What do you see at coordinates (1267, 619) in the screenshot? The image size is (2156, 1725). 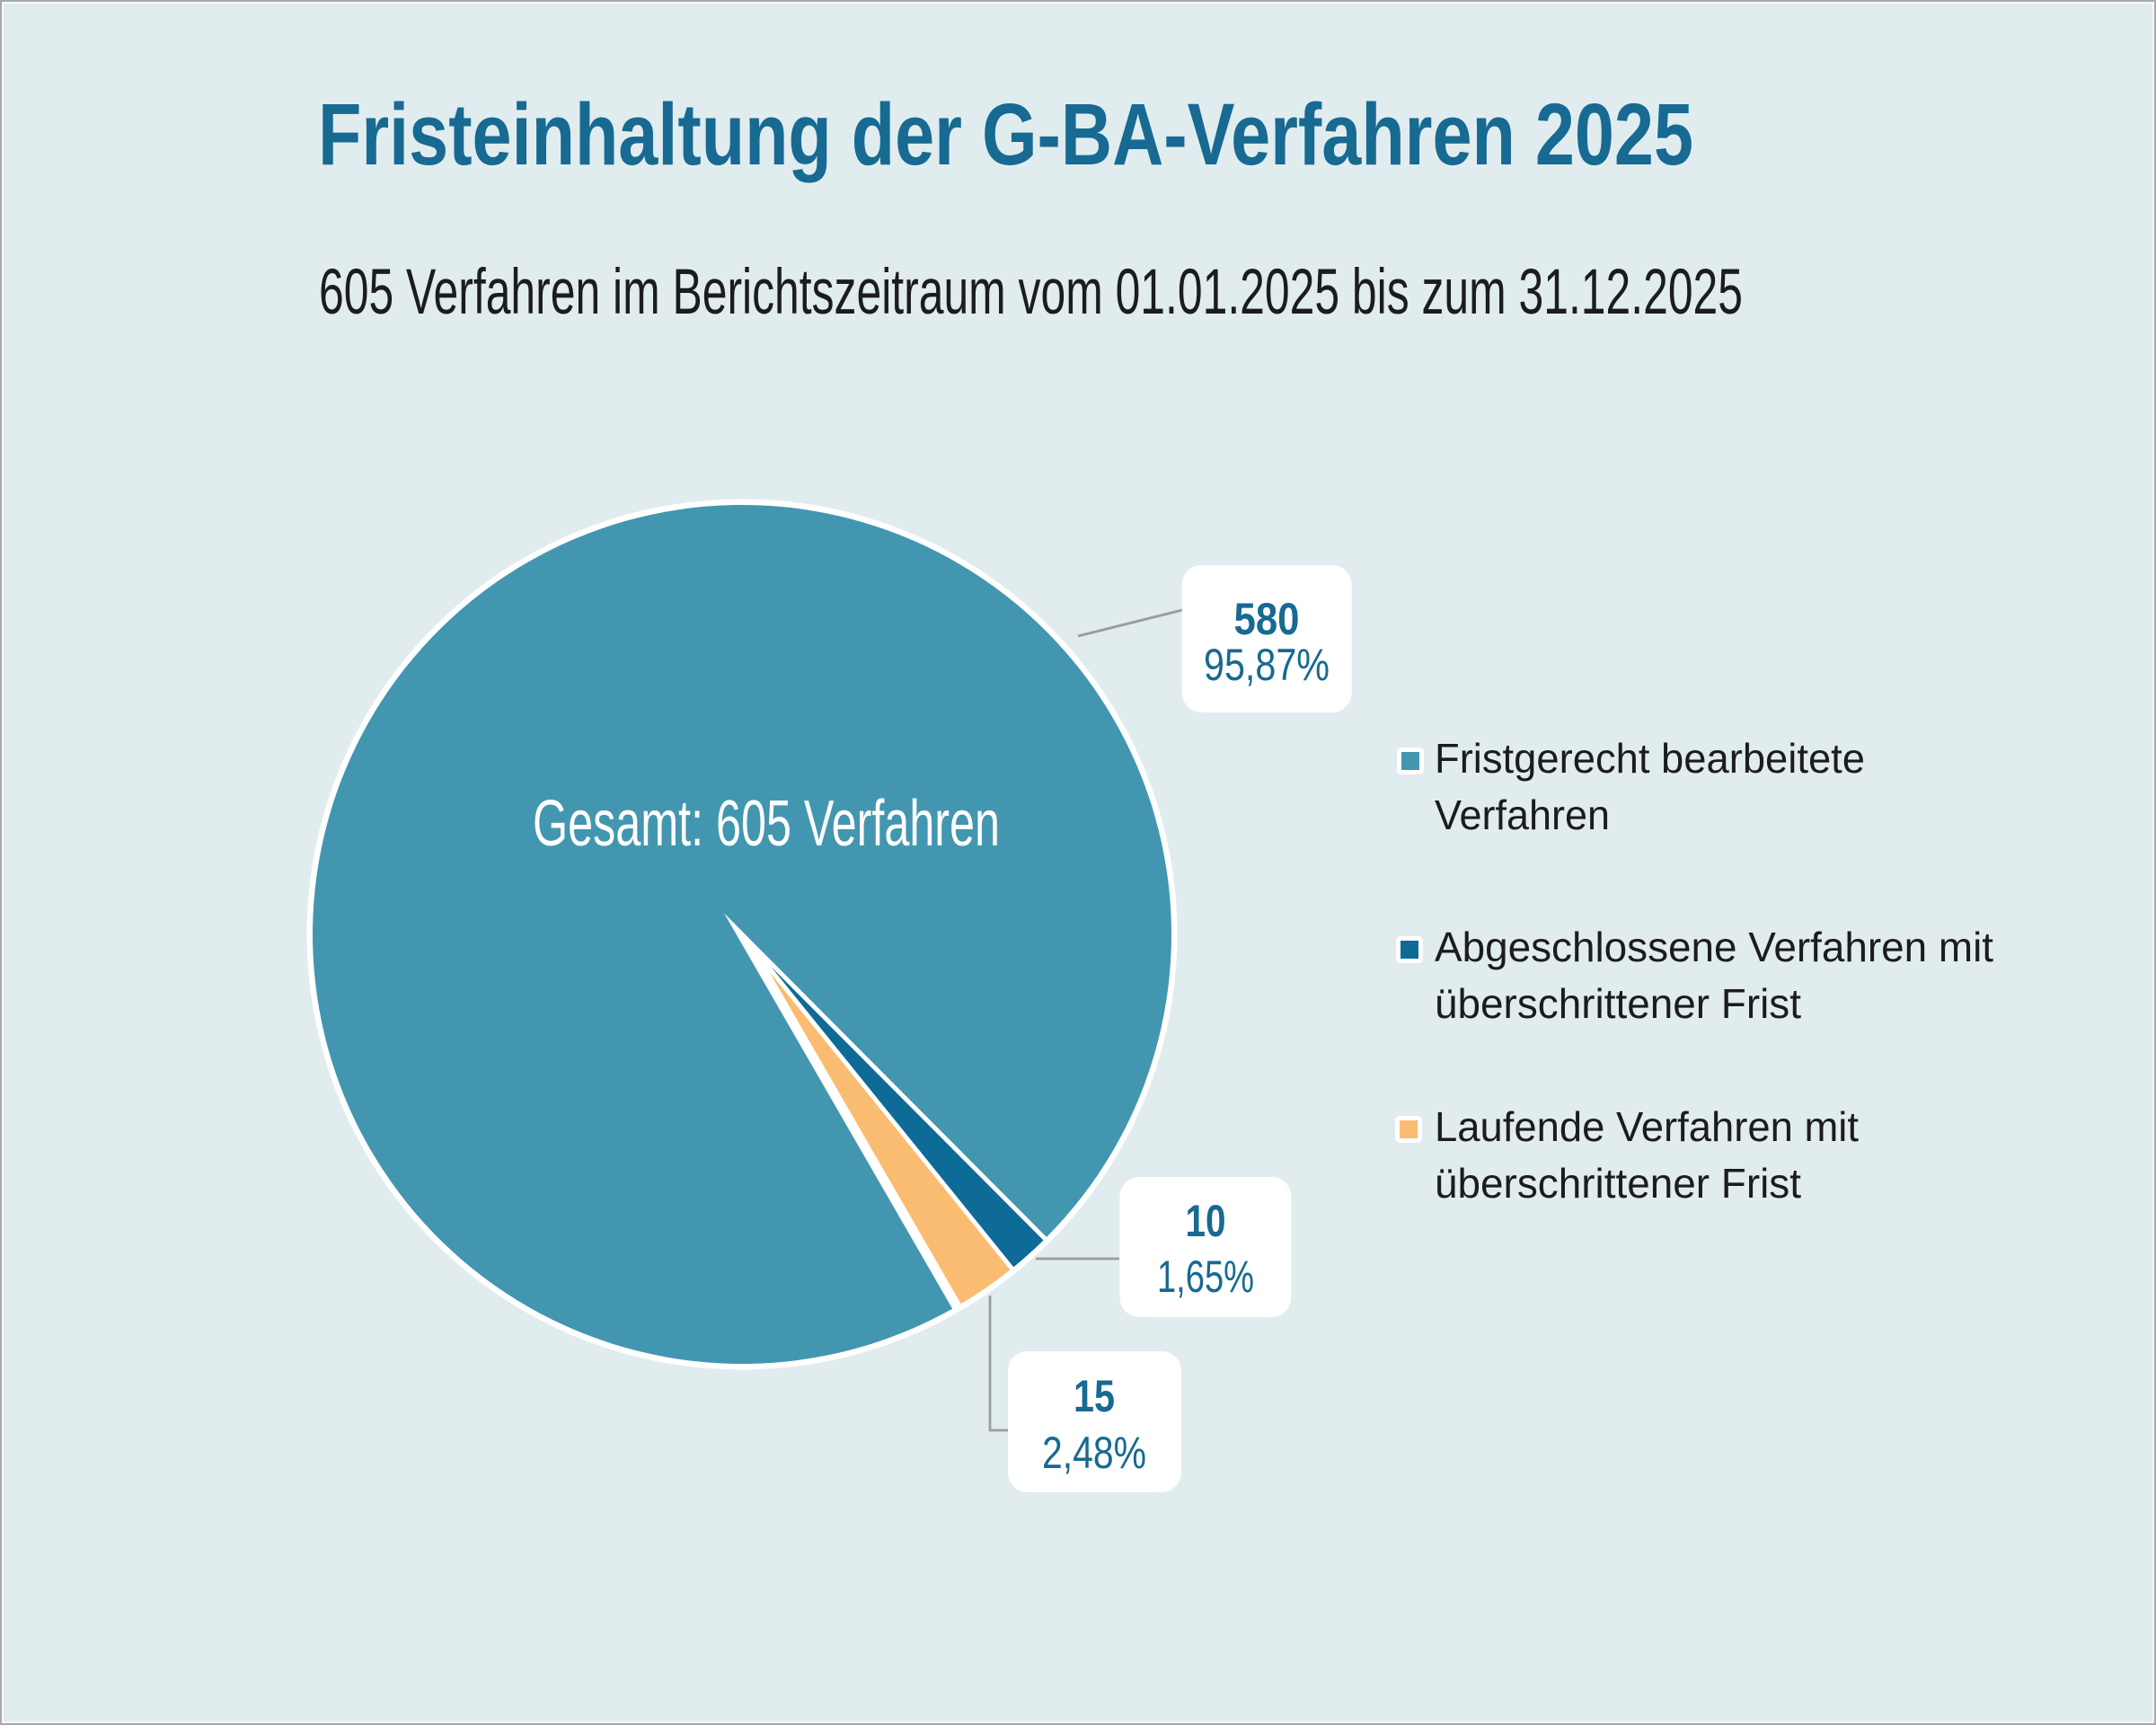 I see `svg-text: 580` at bounding box center [1267, 619].